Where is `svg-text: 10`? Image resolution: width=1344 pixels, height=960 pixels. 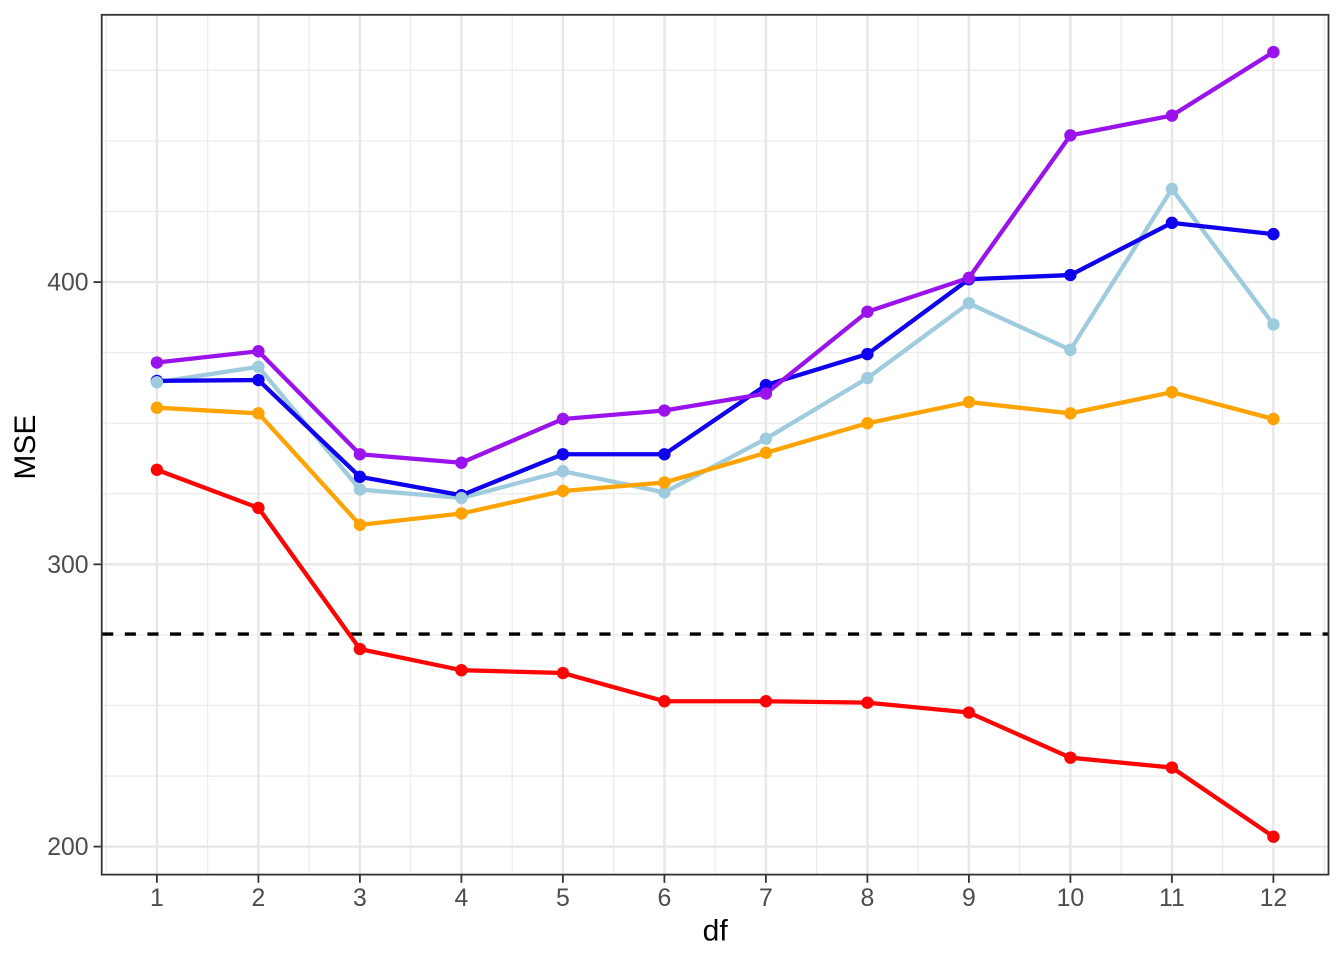
svg-text: 10 is located at coordinates (1071, 898).